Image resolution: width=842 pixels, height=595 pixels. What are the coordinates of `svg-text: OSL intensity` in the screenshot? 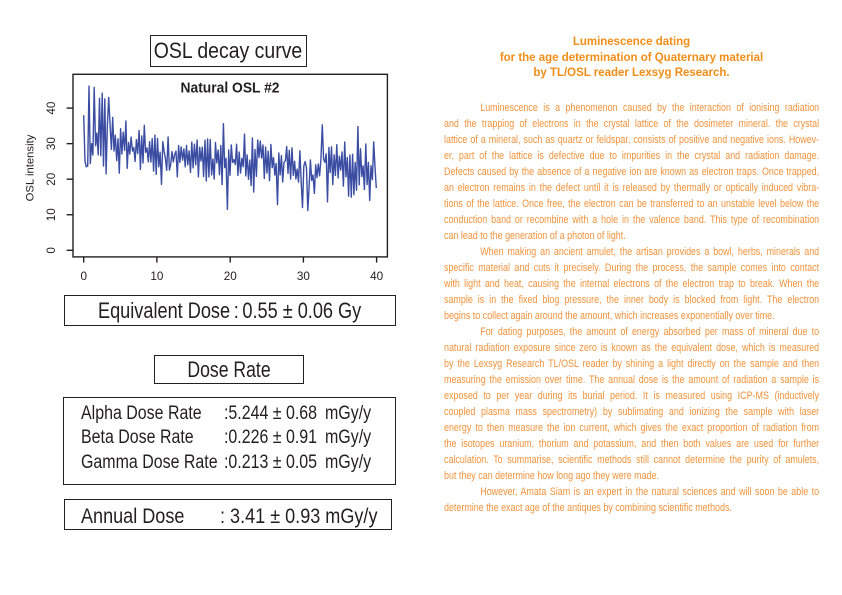 It's located at (30, 167).